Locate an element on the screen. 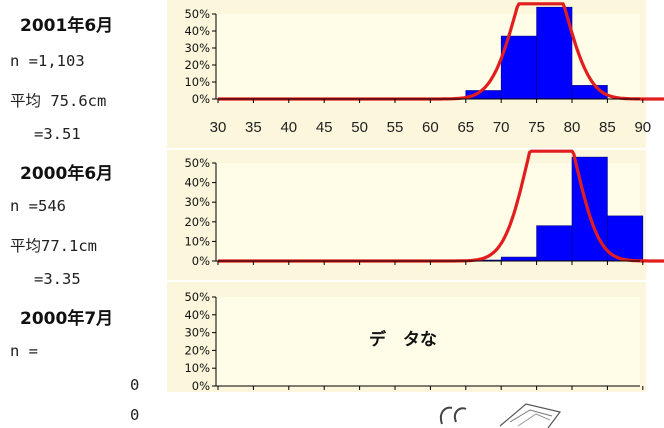 Image resolution: width=664 pixels, height=428 pixels. panel-3-value-b: 0 is located at coordinates (135, 415).